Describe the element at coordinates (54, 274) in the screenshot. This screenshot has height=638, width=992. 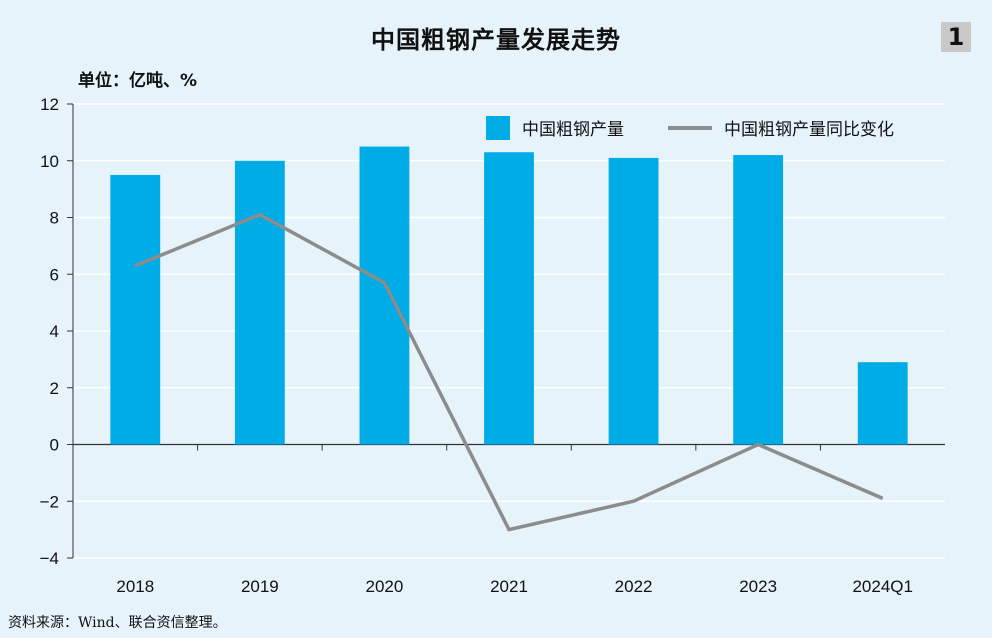
I see `y-tick-label: 6` at that location.